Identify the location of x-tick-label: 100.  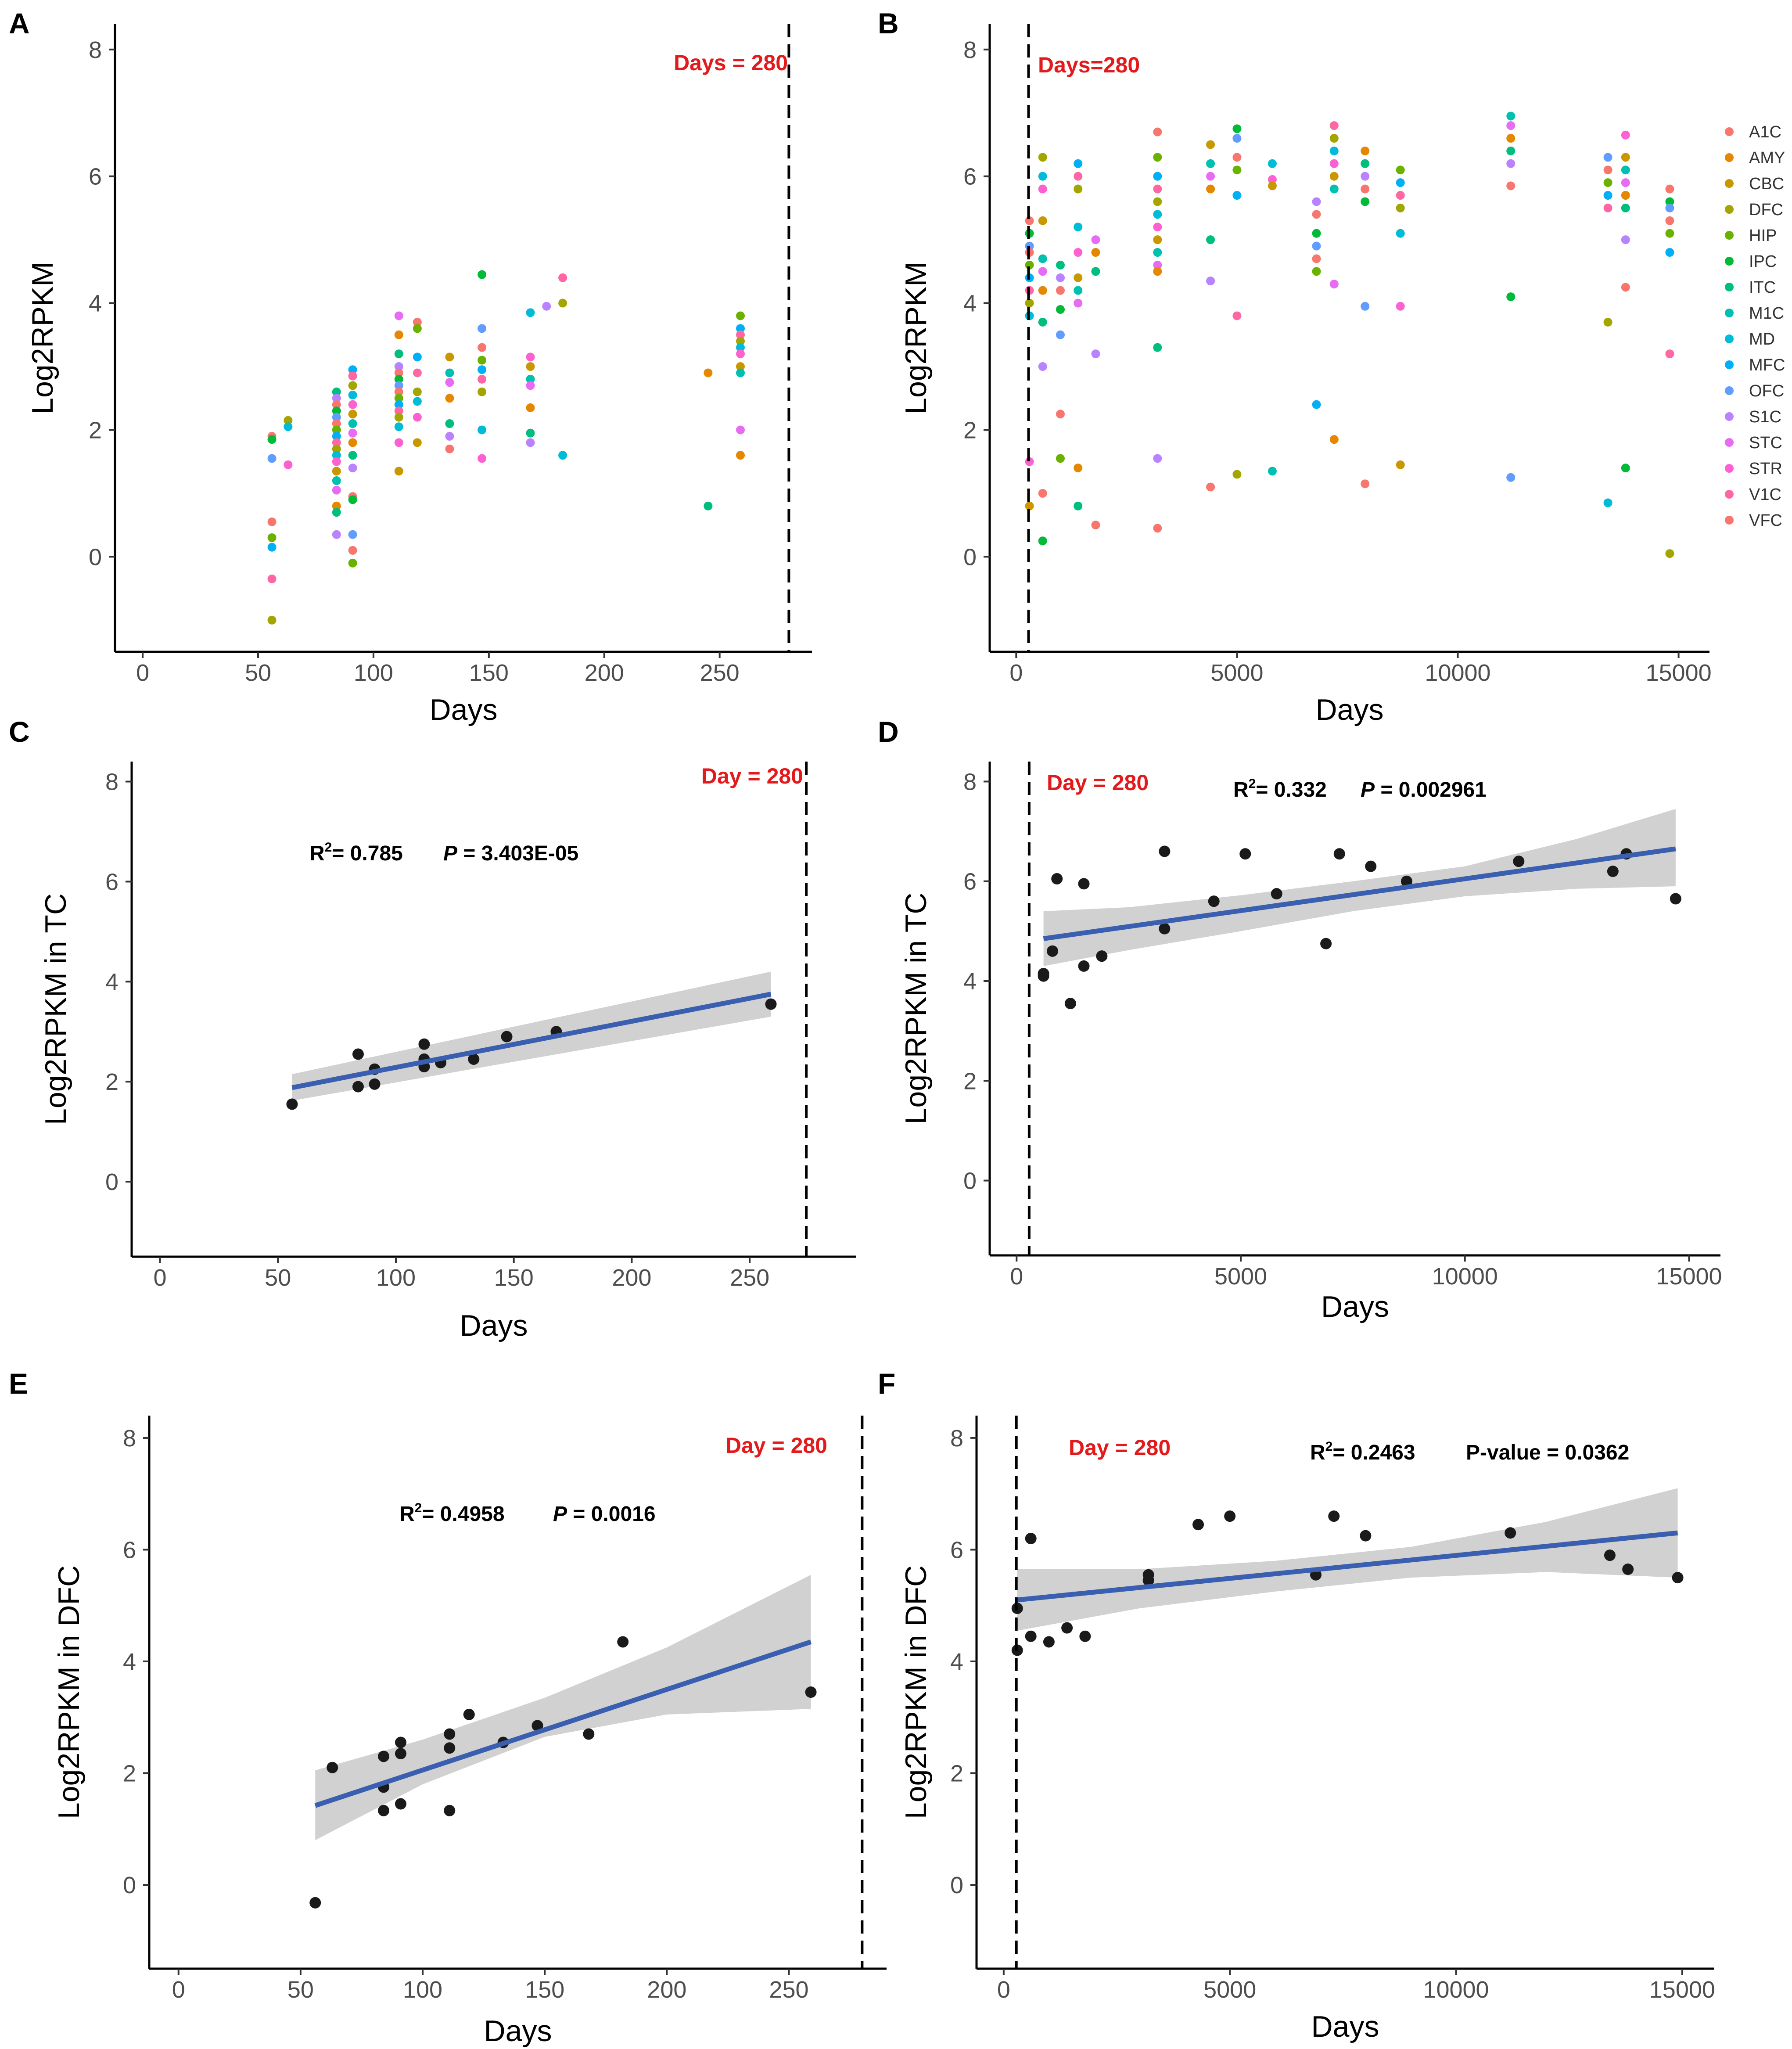
(396, 1278).